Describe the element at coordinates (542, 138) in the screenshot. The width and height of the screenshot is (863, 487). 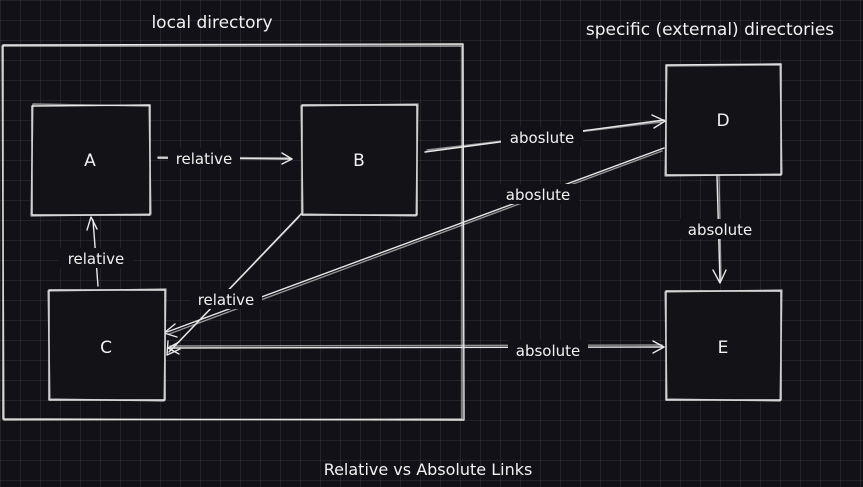
I see `edge-label-b-to-d: aboslute` at that location.